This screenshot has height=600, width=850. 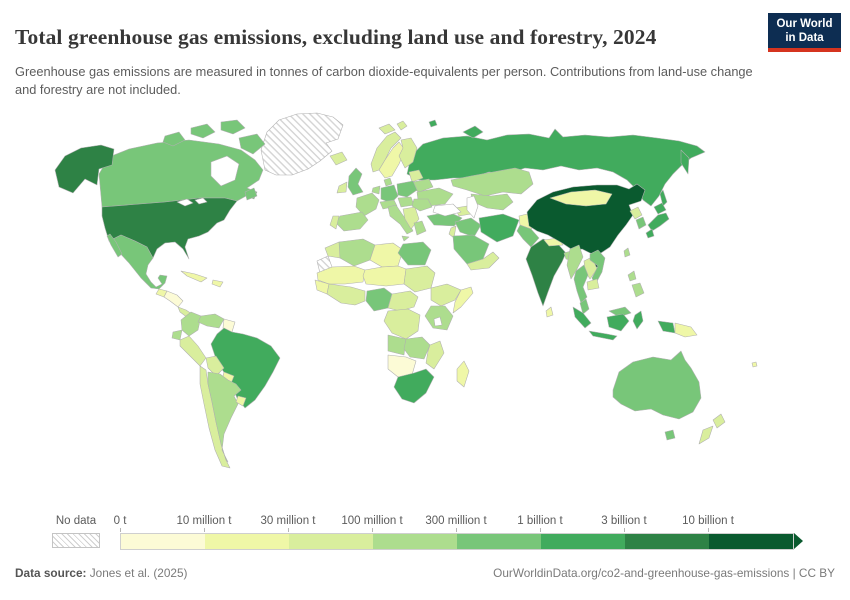 I want to click on country-canada-baffin, so click(x=252, y=144).